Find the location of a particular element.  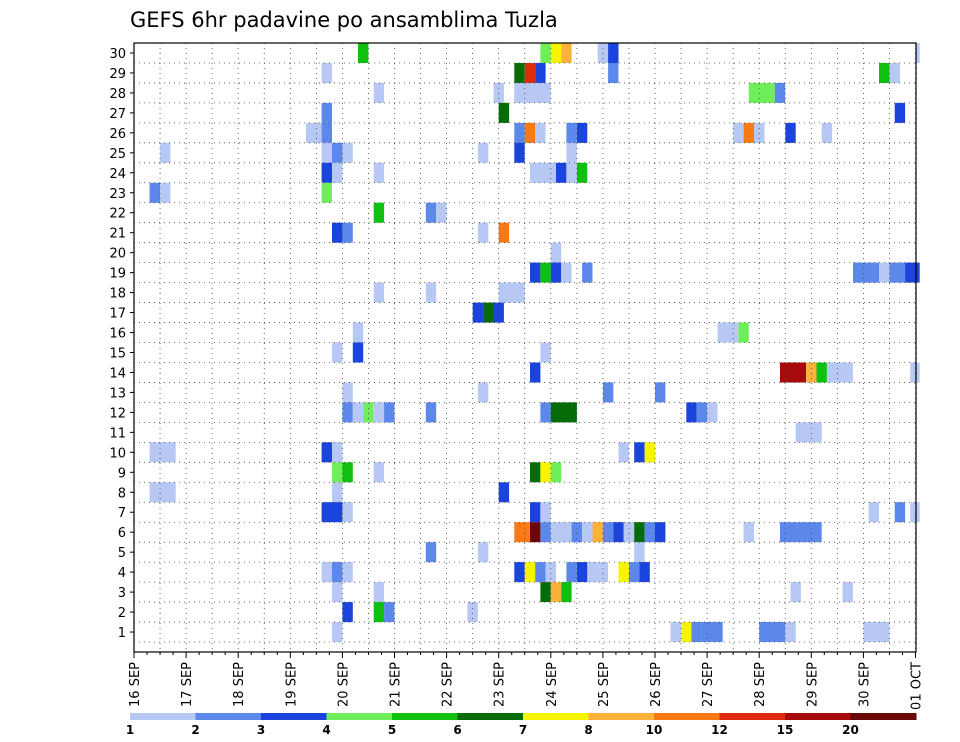

x-tick-label: 26 SEP is located at coordinates (656, 684).